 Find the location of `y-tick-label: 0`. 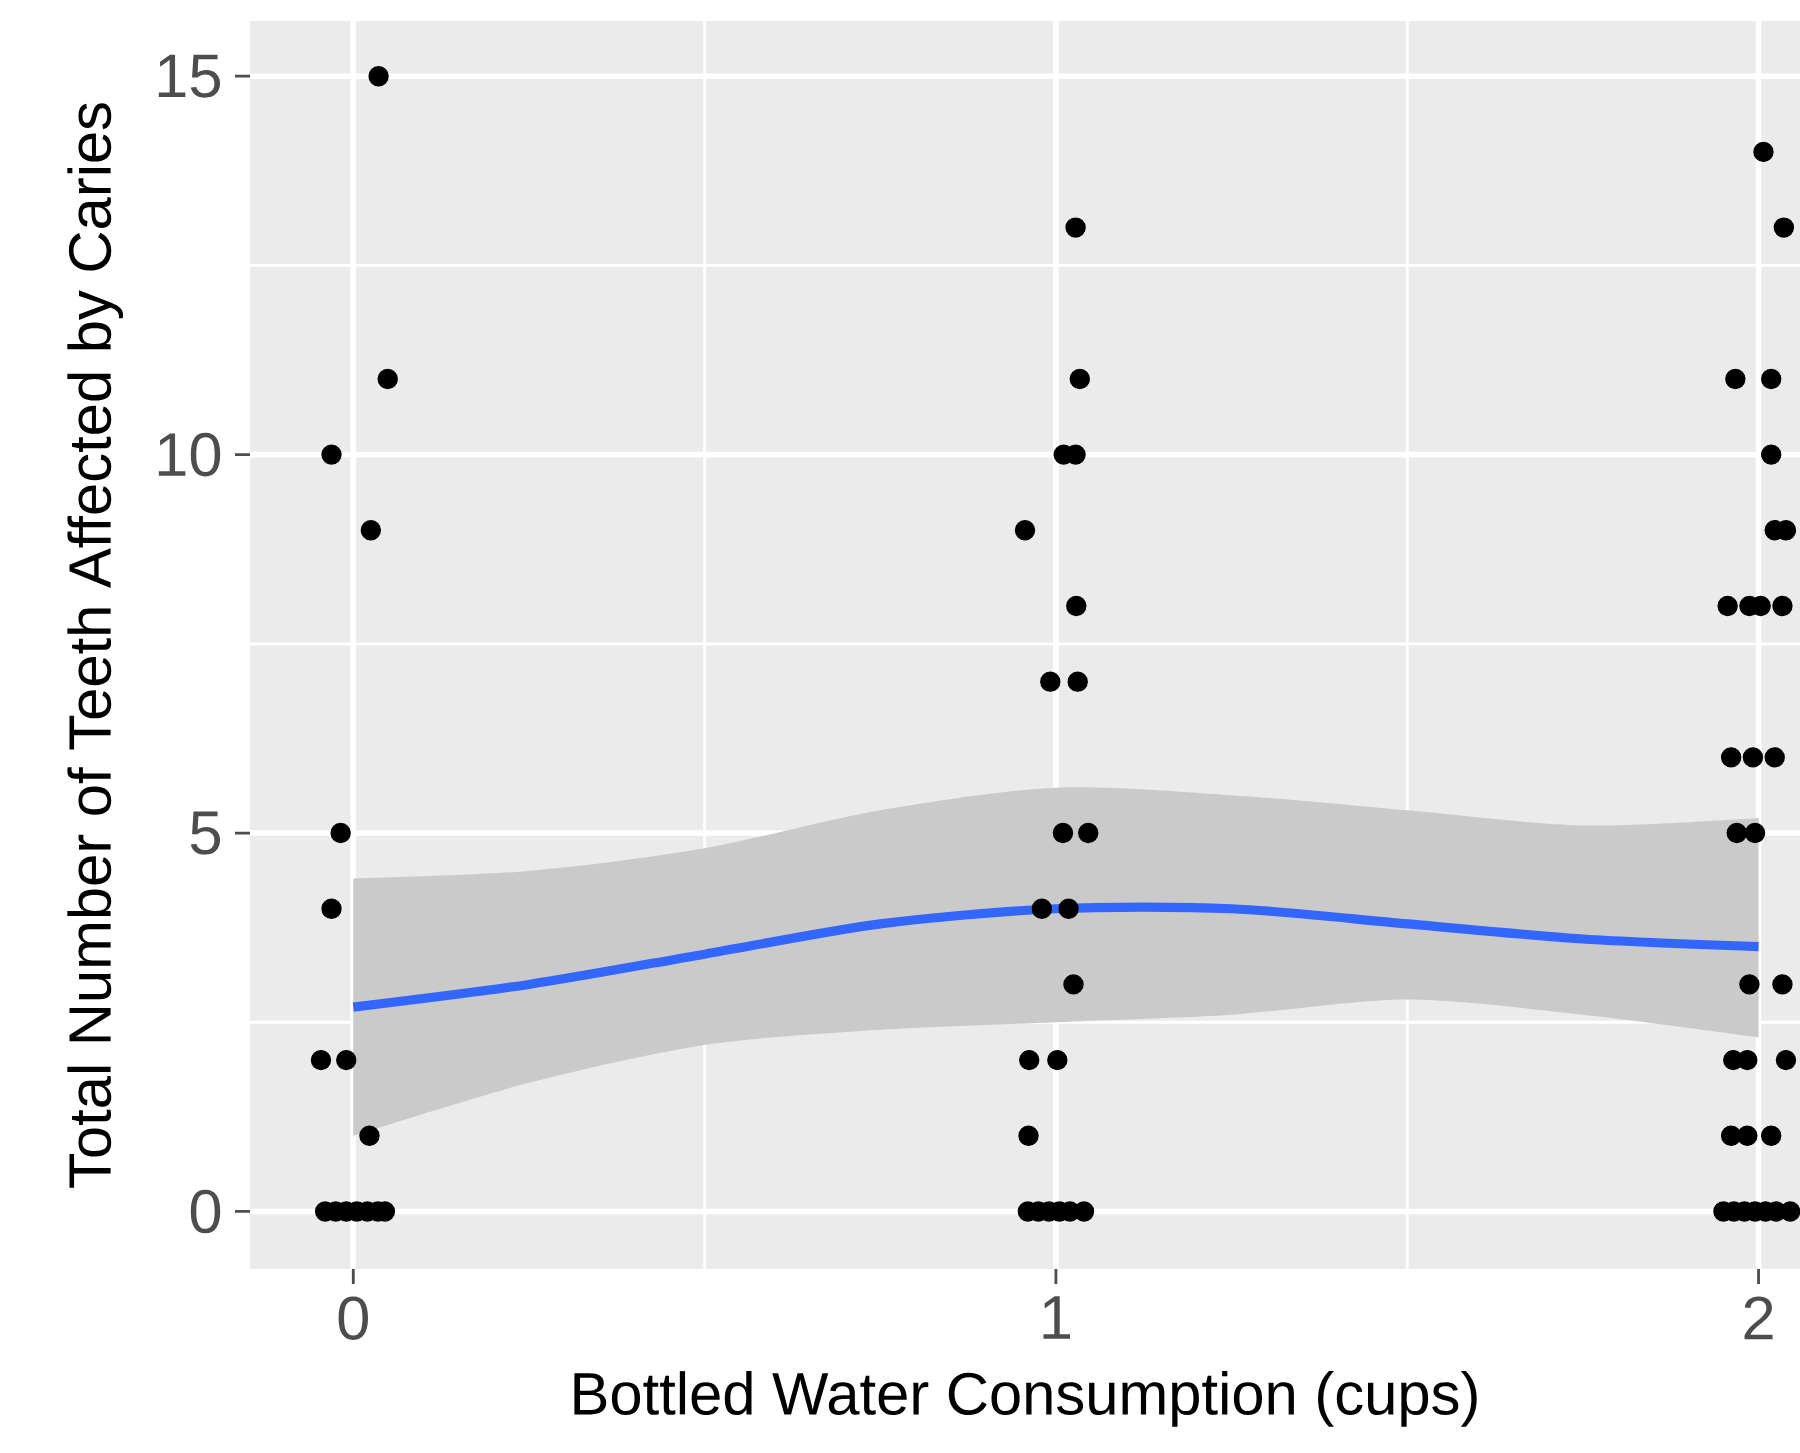

y-tick-label: 0 is located at coordinates (205, 1211).